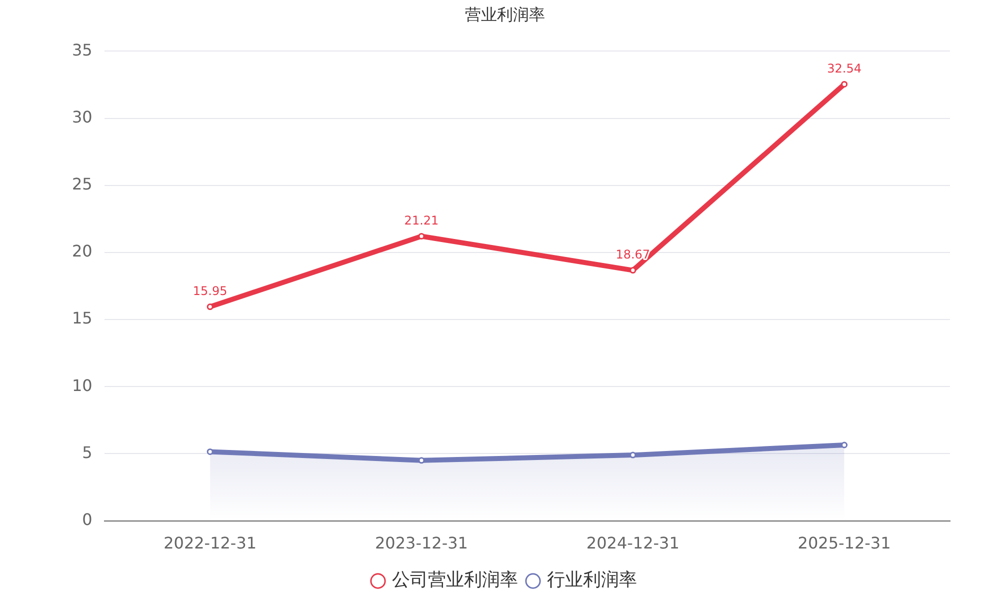 Image resolution: width=1000 pixels, height=600 pixels. Describe the element at coordinates (844, 543) in the screenshot. I see `x-tick-label: 2025-12-31` at that location.